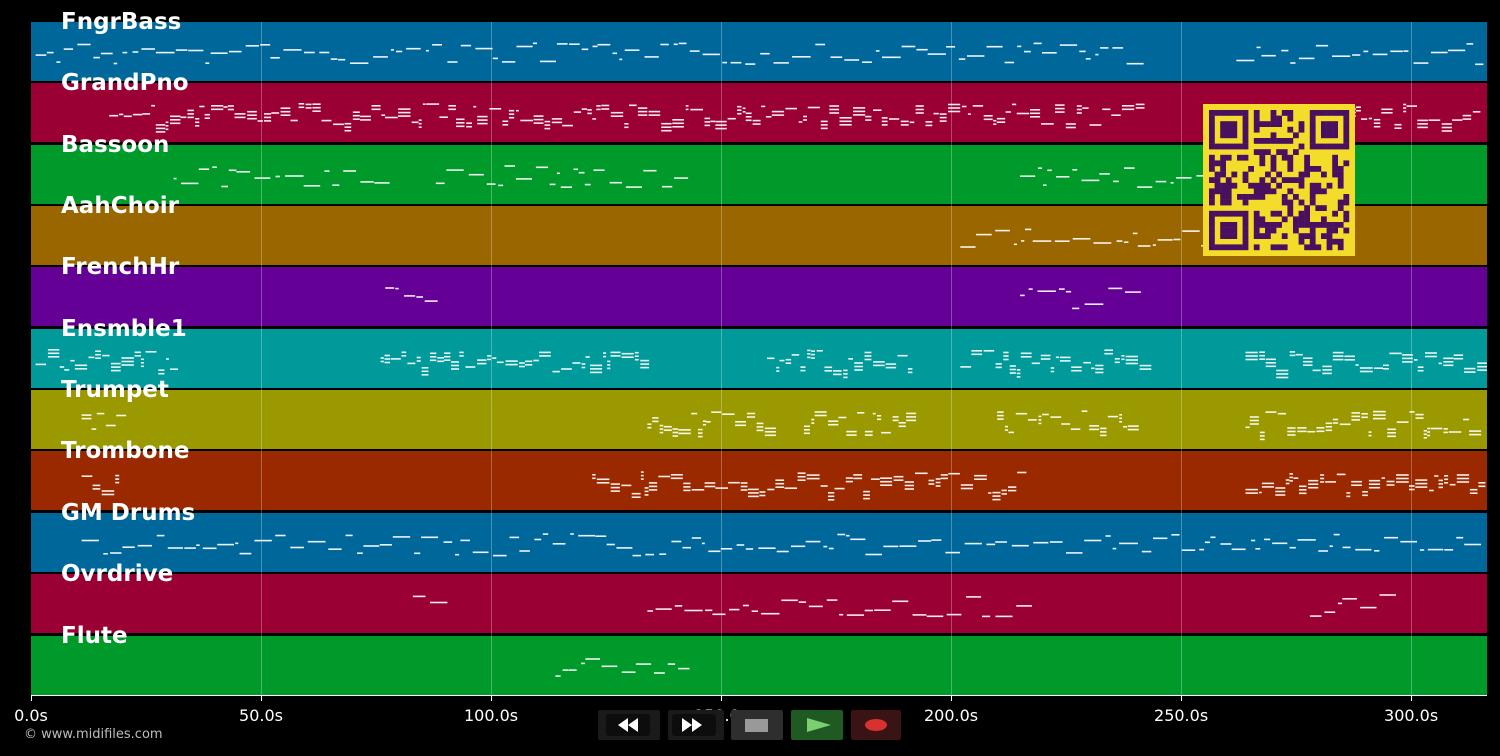  I want to click on track-lane: FngrBass, so click(759, 45).